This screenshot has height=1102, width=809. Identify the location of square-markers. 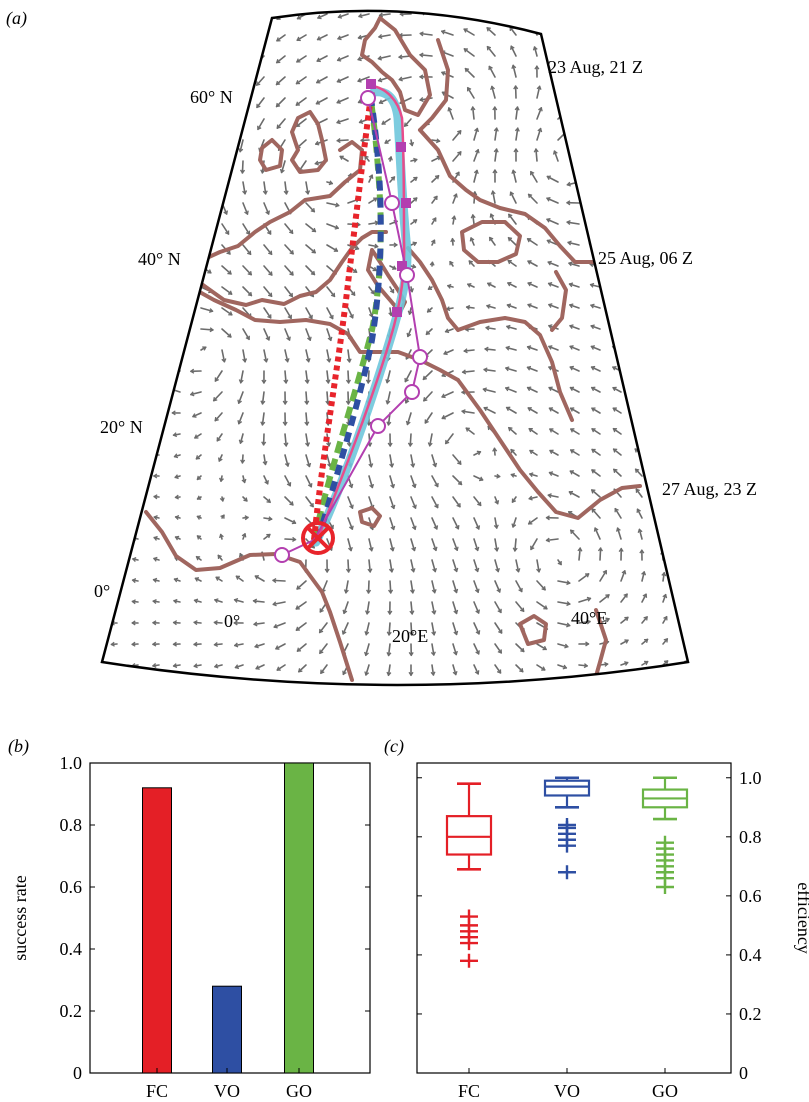
(388, 198).